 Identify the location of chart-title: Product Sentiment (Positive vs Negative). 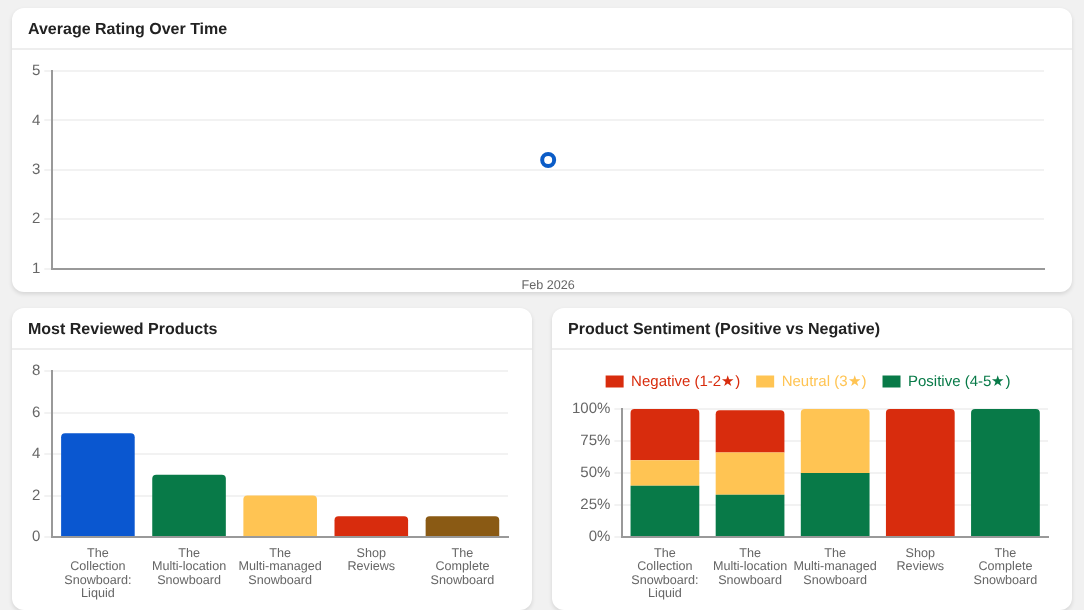
(812, 329).